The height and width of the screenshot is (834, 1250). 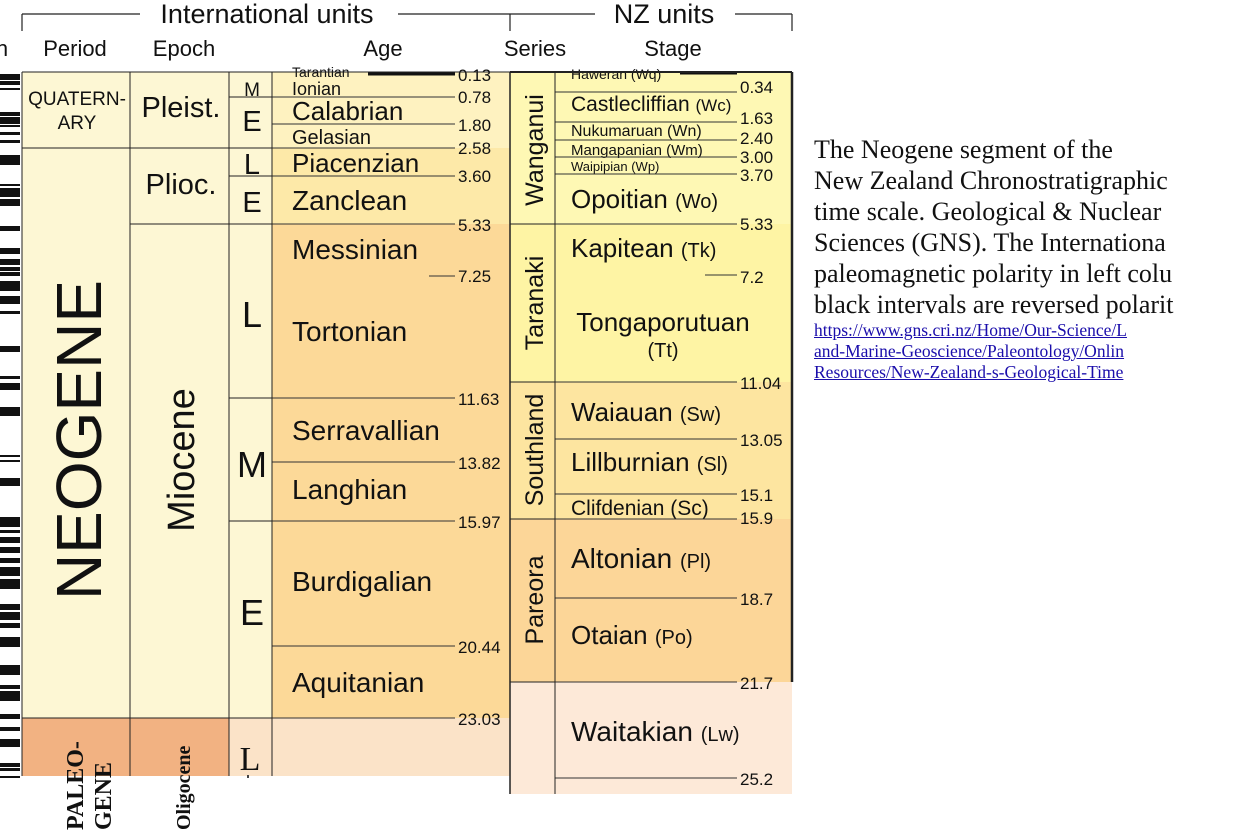 I want to click on stage-boundary-value: 3.00, so click(x=756, y=157).